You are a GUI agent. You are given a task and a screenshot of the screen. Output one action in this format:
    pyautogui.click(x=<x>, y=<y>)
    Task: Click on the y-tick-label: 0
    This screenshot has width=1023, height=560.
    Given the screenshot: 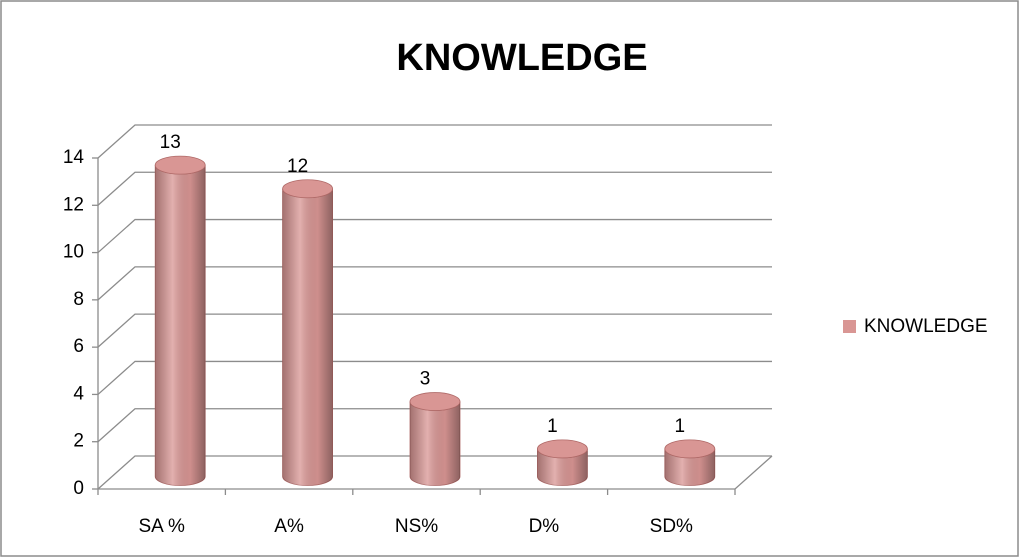 What is the action you would take?
    pyautogui.click(x=78, y=488)
    